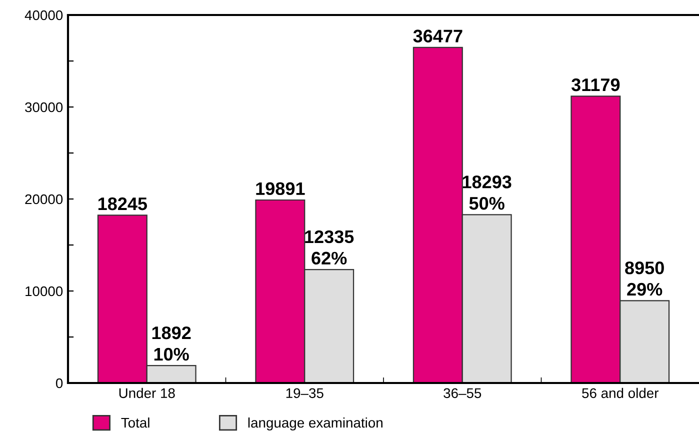 This screenshot has height=437, width=699. What do you see at coordinates (315, 423) in the screenshot?
I see `legend-label: language examination` at bounding box center [315, 423].